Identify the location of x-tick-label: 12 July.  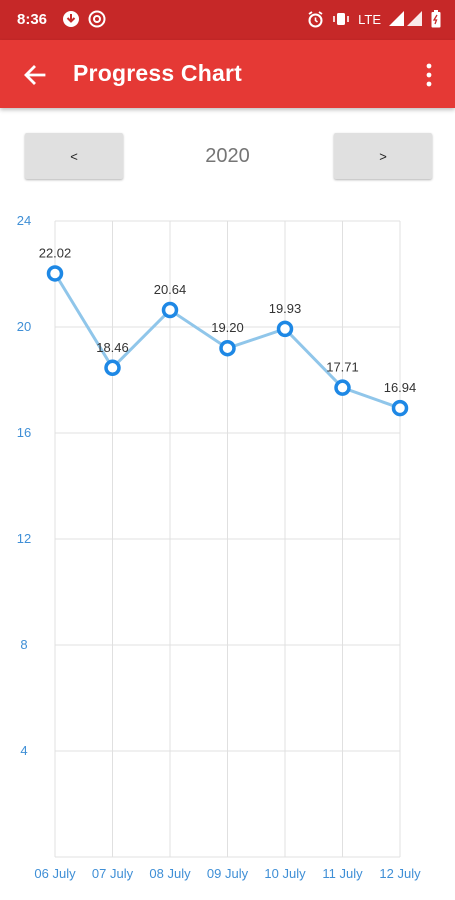
(400, 873).